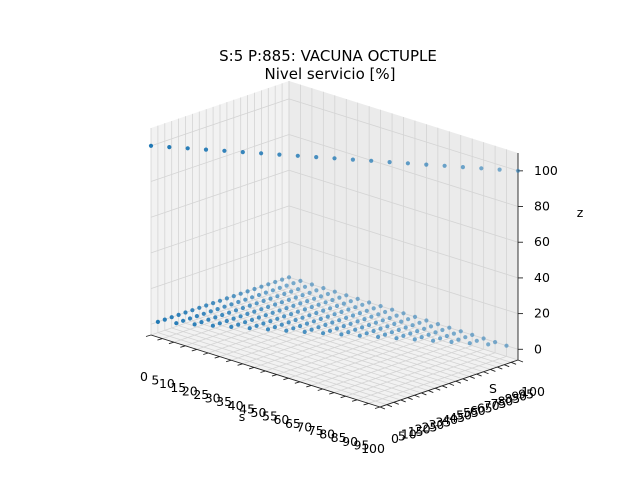 The image size is (640, 480). I want to click on x-tick-label: 10, so click(167, 383).